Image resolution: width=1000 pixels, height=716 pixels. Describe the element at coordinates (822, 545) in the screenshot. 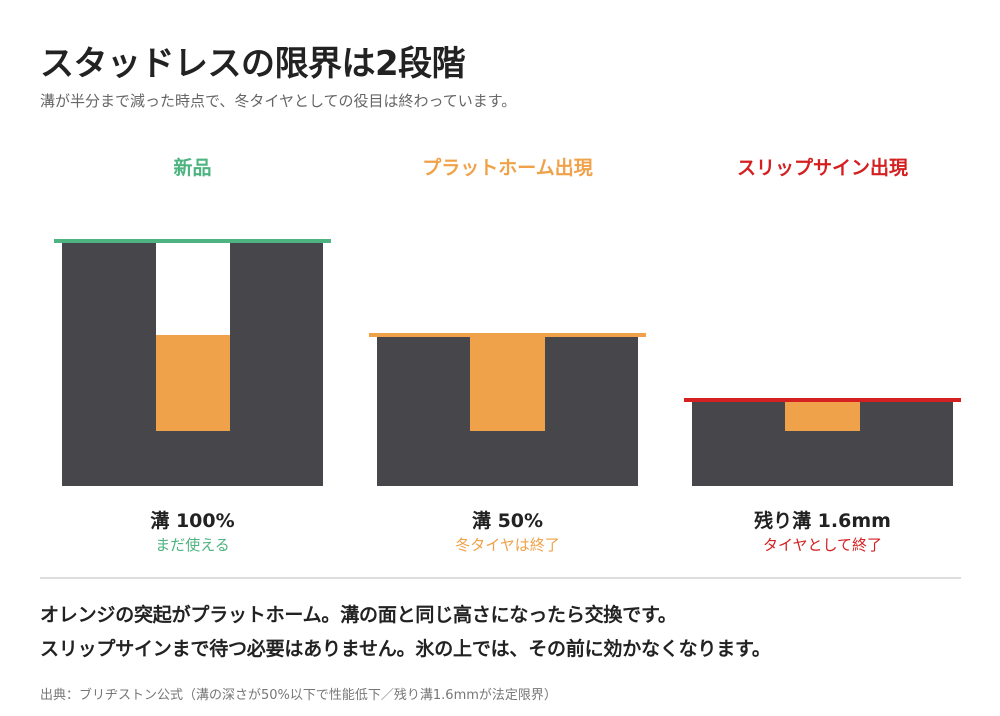

I see `status-slip: タイヤとして終了` at that location.